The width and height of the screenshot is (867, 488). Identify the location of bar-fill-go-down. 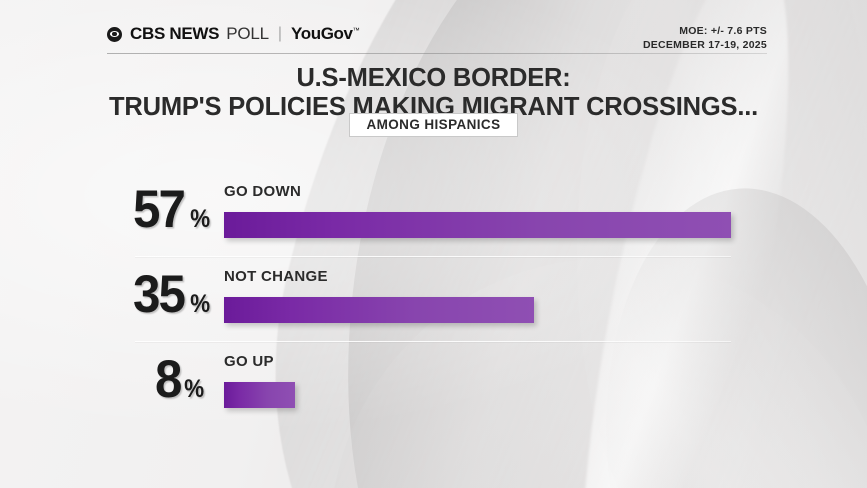
(477, 225).